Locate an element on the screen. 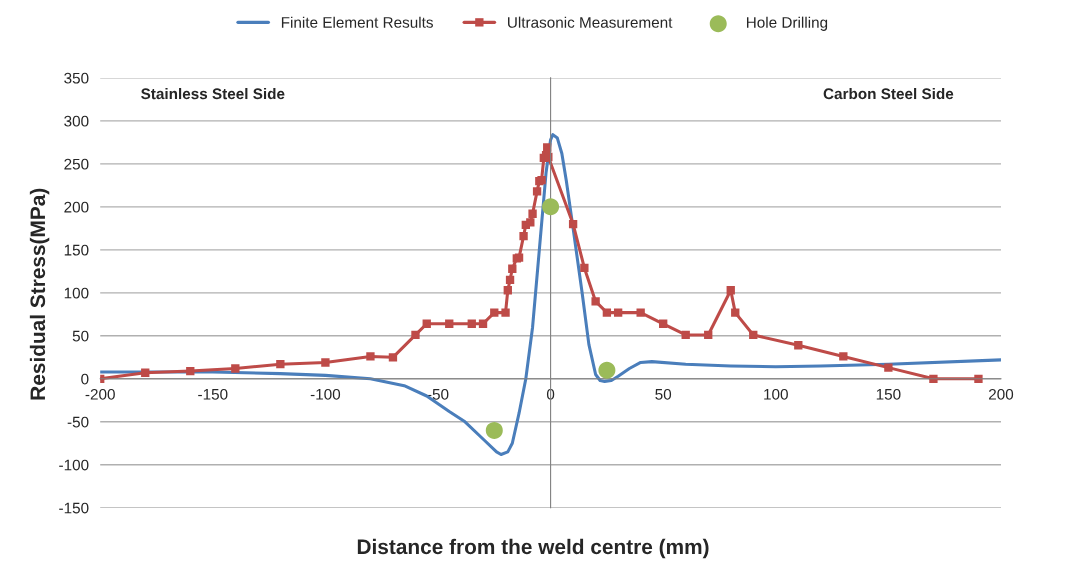 Image resolution: width=1066 pixels, height=577 pixels. x-tick-label: 200 is located at coordinates (1001, 394).